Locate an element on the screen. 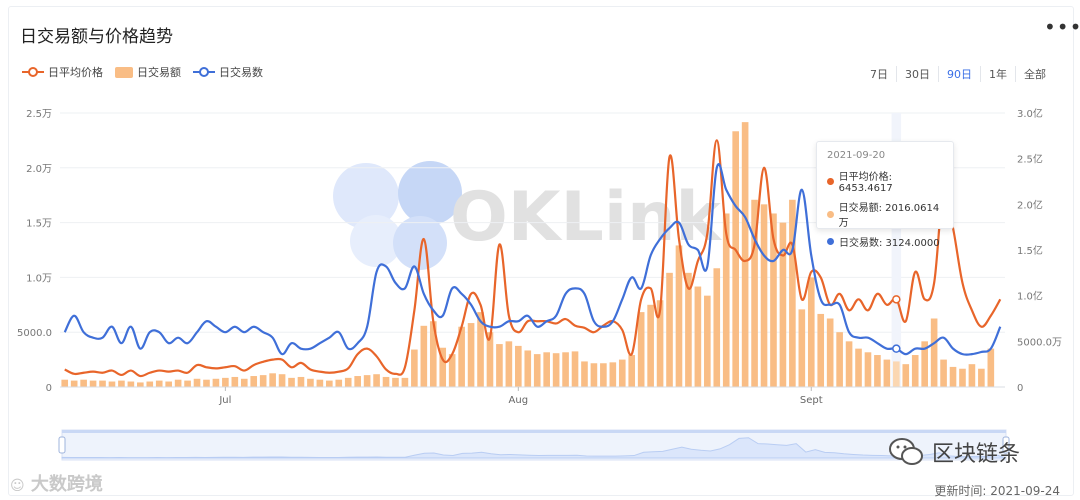 The image size is (1080, 500). y-right-tick-label: 1.0亿 is located at coordinates (1030, 296).